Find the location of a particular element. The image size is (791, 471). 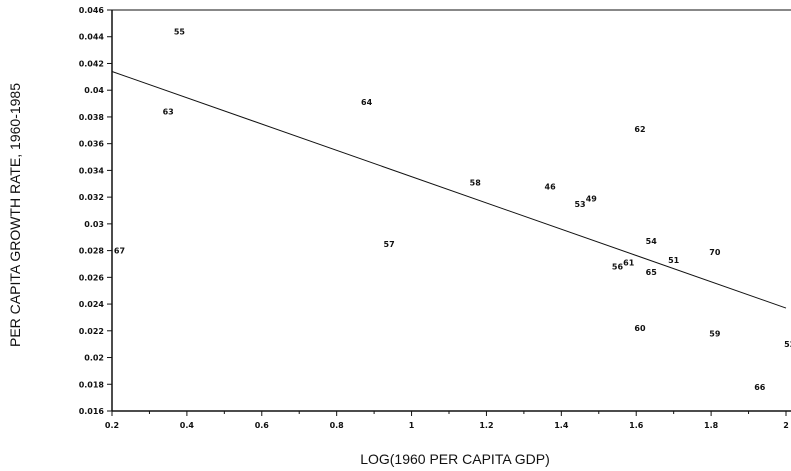

y-tick-label: 0.032 is located at coordinates (91, 197).